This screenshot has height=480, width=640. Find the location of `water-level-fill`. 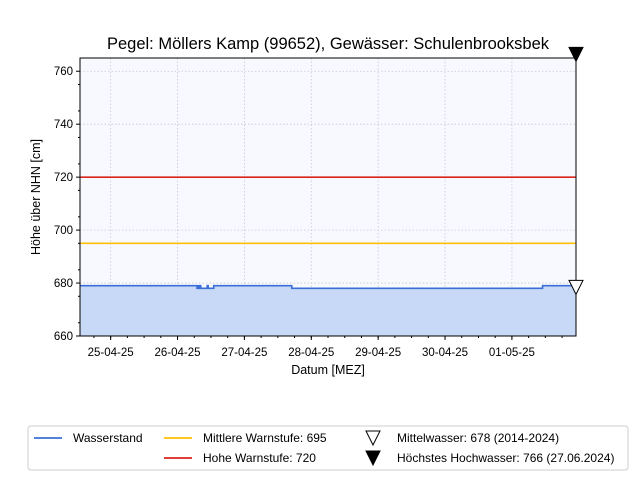

water-level-fill is located at coordinates (328, 310).